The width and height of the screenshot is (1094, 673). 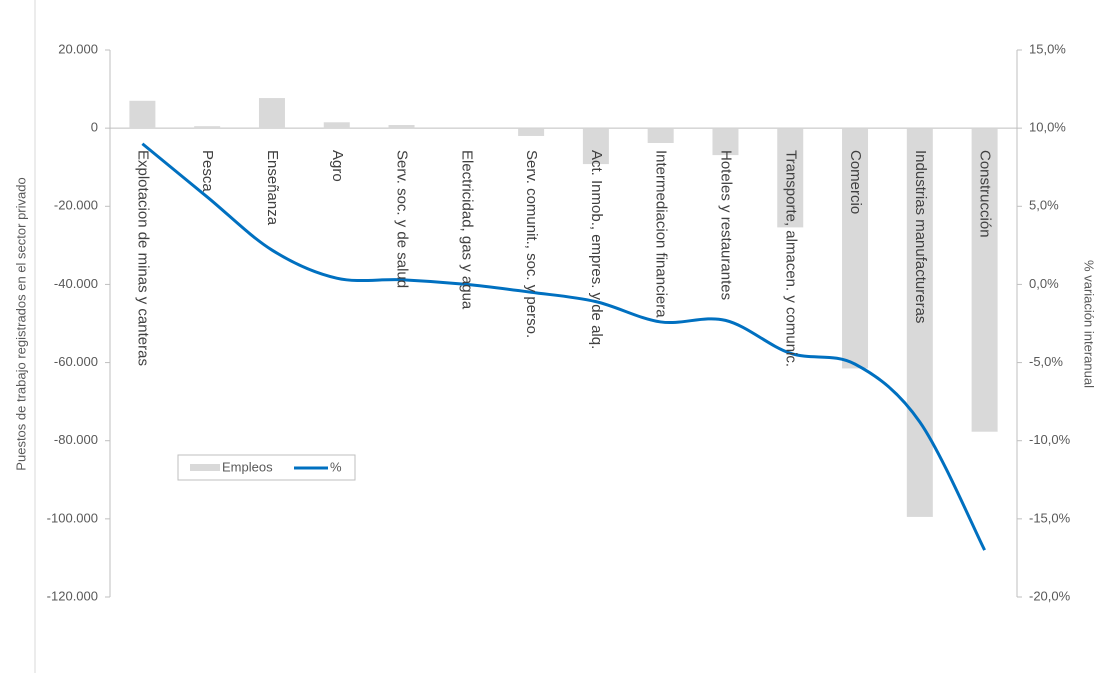 What do you see at coordinates (272, 188) in the screenshot?
I see `x-tick-label: Enseñanza` at bounding box center [272, 188].